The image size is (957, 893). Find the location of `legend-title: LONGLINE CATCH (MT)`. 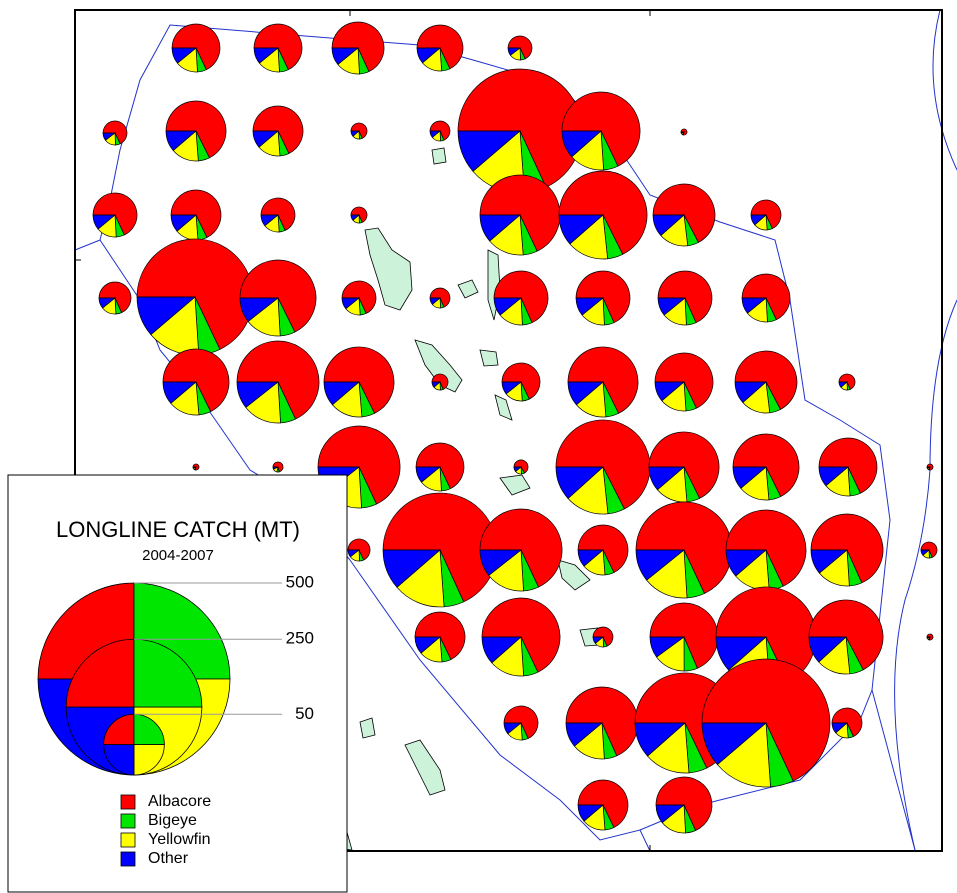

legend-title: LONGLINE CATCH (MT) is located at coordinates (178, 529).